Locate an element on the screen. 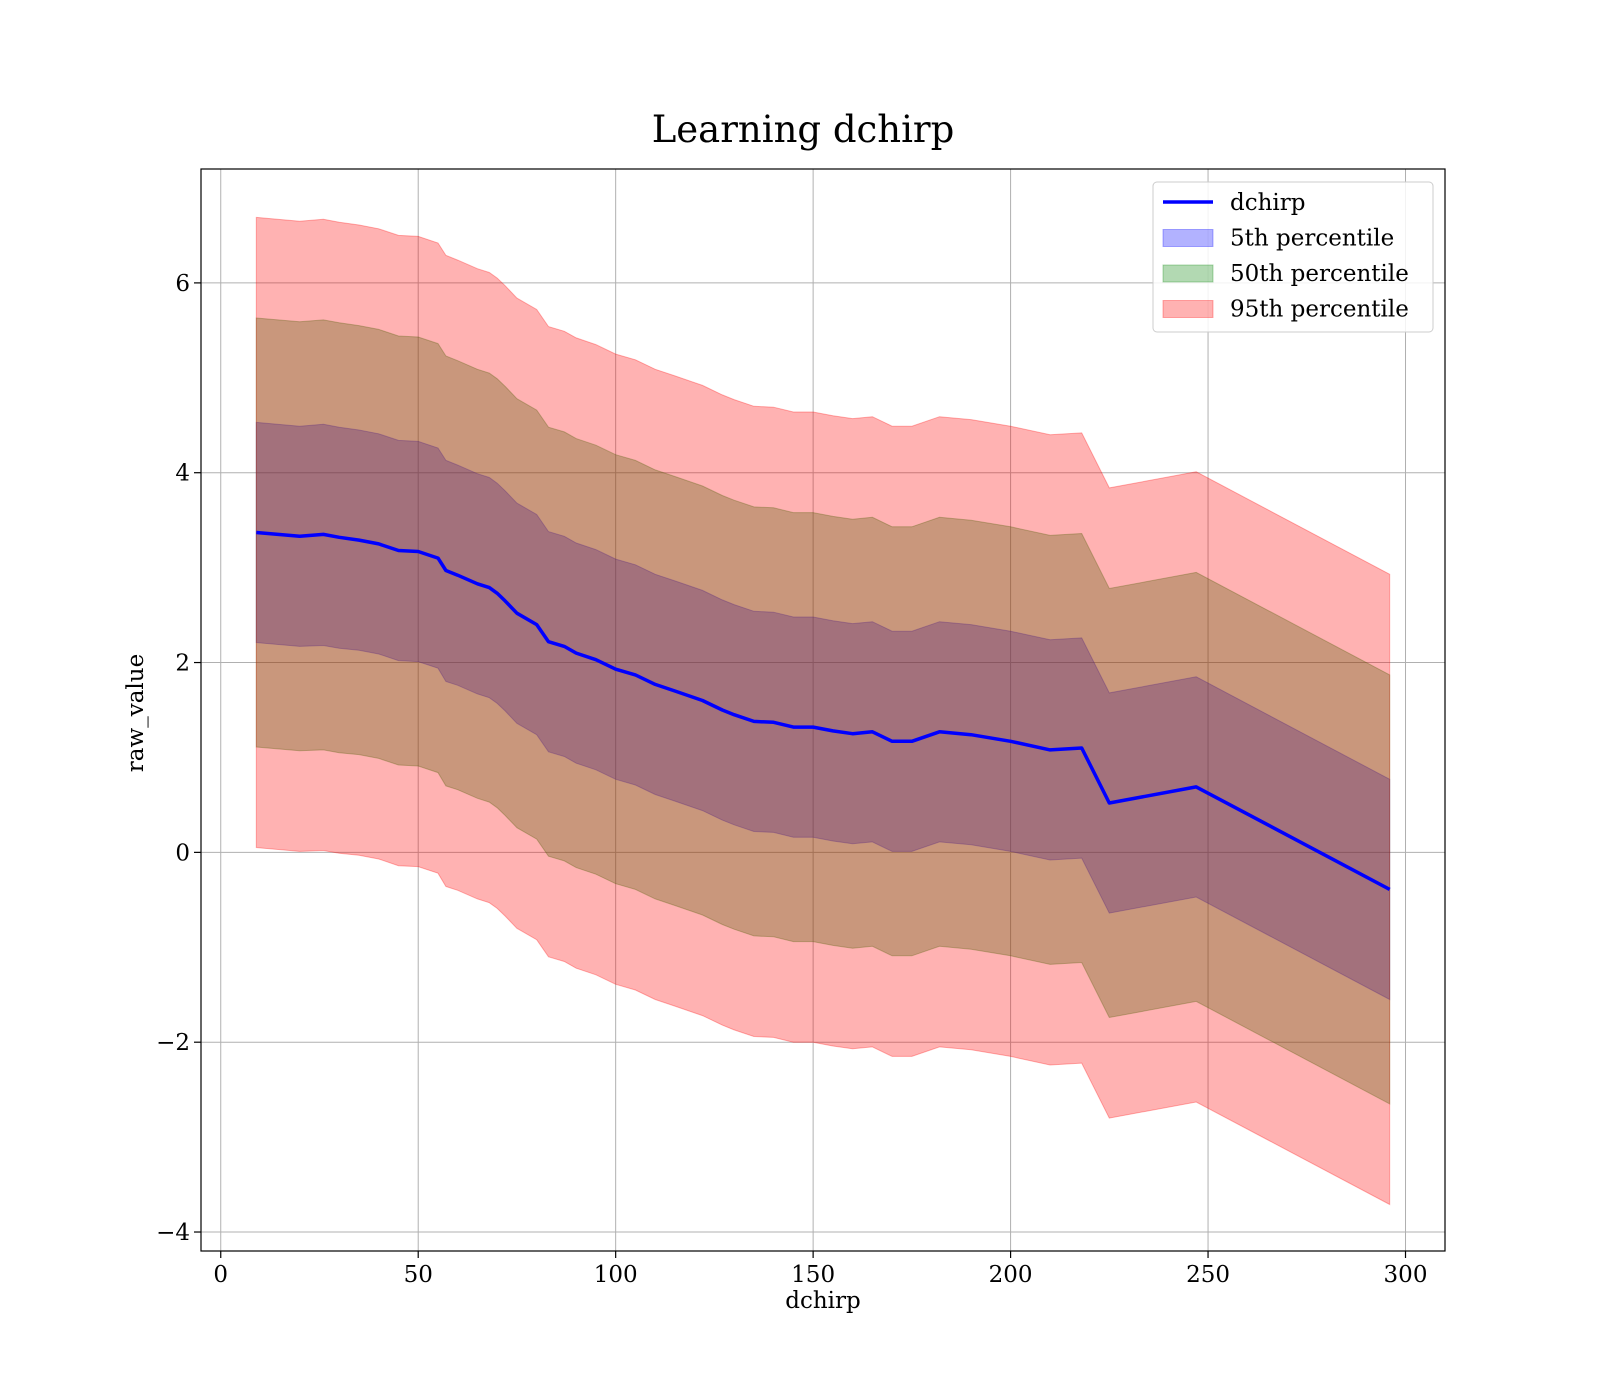  y-tick-label: 2 is located at coordinates (182, 664).